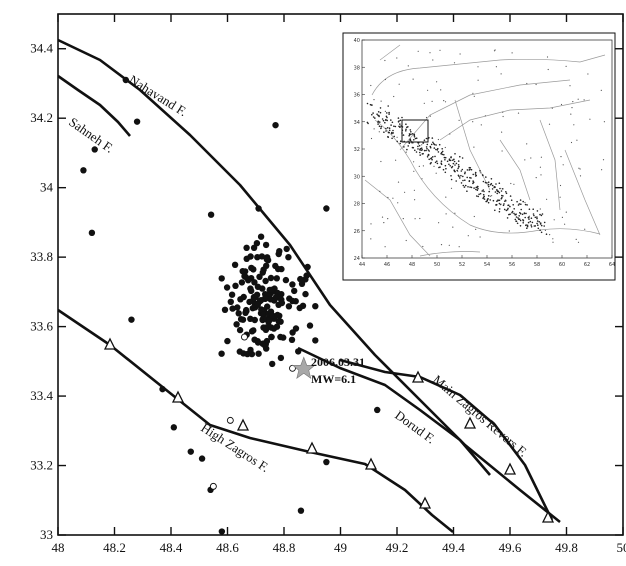  Describe the element at coordinates (171, 547) in the screenshot. I see `x-tick-label: 48.4` at that location.